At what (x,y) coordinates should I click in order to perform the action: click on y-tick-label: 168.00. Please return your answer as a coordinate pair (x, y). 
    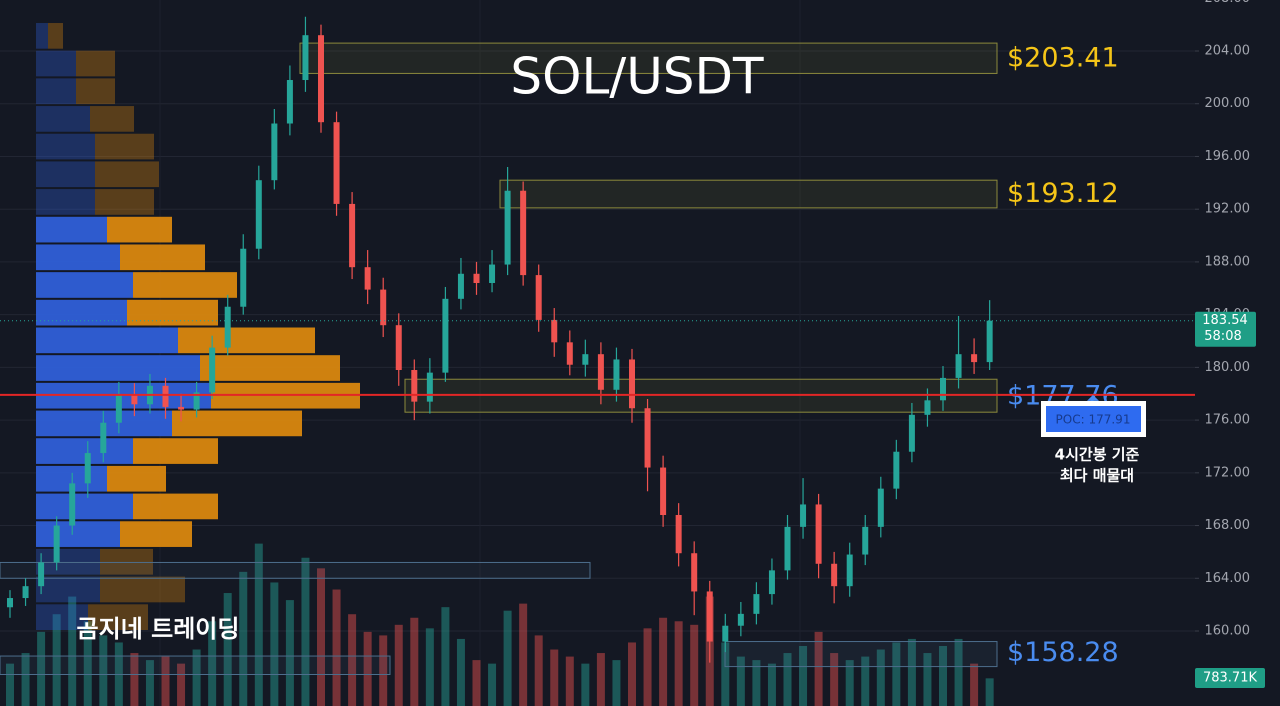
    Looking at the image, I should click on (1228, 525).